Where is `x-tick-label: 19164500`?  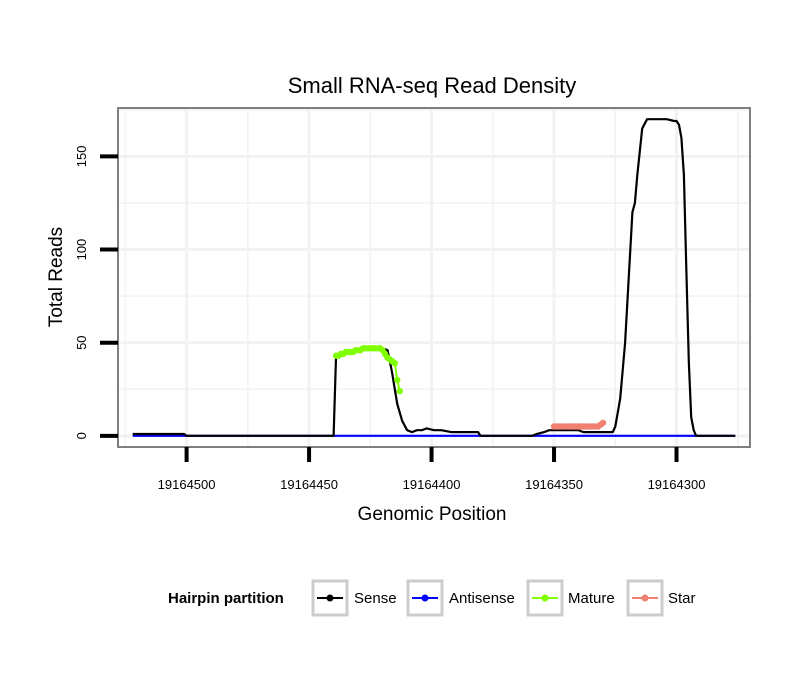 x-tick-label: 19164500 is located at coordinates (187, 484).